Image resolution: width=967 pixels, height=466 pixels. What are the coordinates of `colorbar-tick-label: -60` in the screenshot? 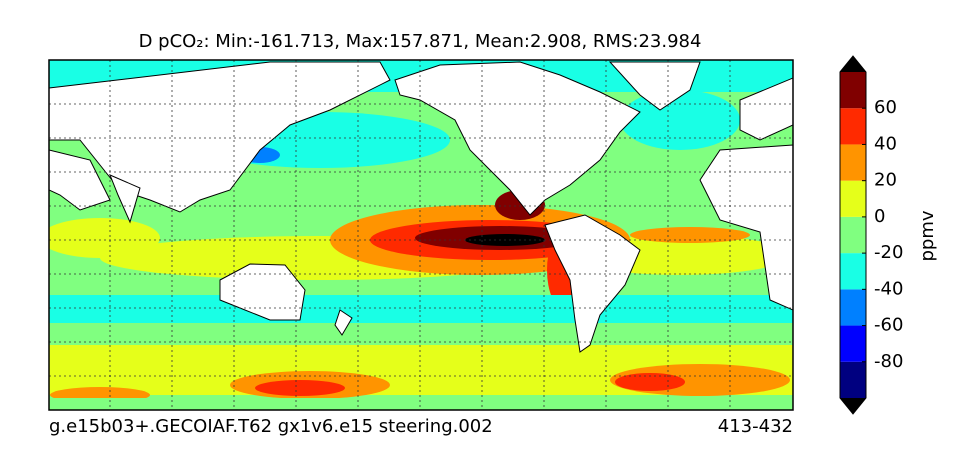 It's located at (888, 325).